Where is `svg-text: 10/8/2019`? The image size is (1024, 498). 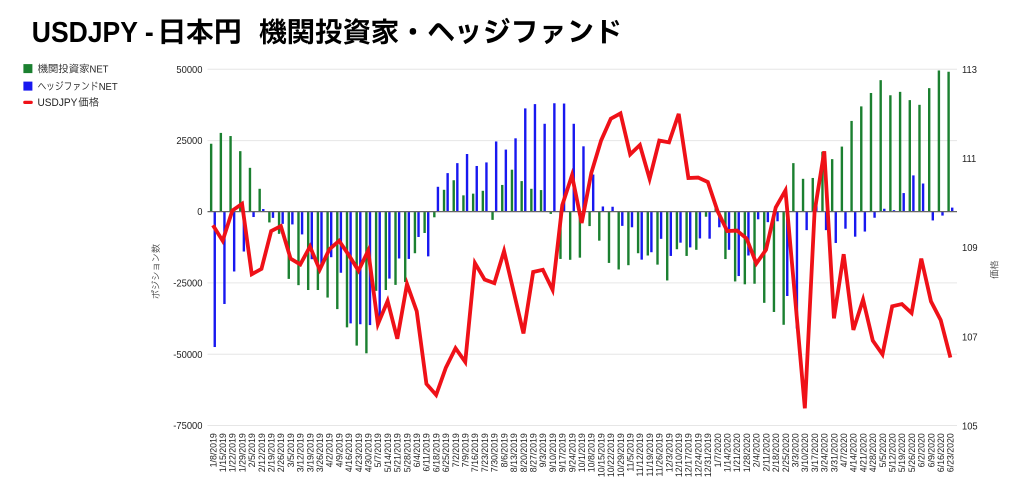 svg-text: 10/8/2019 is located at coordinates (591, 452).